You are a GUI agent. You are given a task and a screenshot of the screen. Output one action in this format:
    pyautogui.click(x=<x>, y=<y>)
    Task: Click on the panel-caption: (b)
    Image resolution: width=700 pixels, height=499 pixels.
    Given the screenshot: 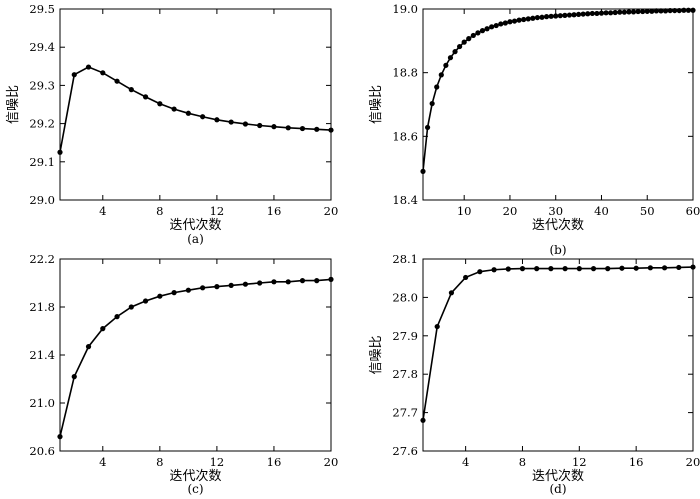 What is the action you would take?
    pyautogui.click(x=557, y=250)
    